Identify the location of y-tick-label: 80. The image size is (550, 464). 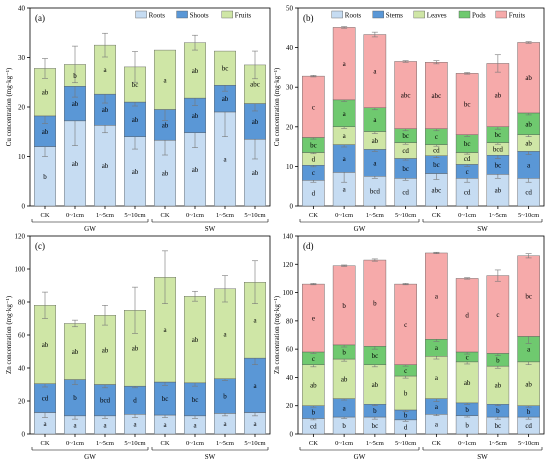
(290, 321).